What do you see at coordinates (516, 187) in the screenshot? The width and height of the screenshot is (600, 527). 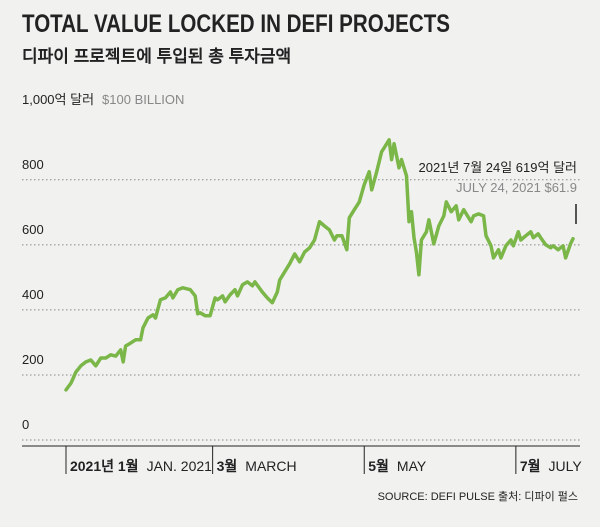 I see `annotation-en: JULY 24, 2021 $61.9` at bounding box center [516, 187].